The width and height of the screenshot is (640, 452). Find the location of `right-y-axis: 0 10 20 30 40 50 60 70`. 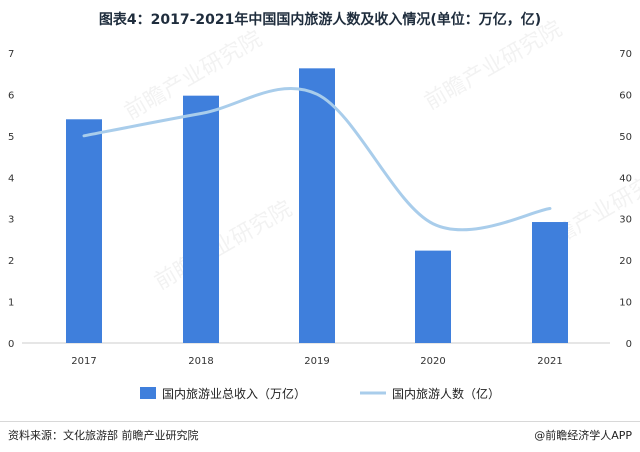

right-y-axis: 0 10 20 30 40 50 60 70 is located at coordinates (625, 199).